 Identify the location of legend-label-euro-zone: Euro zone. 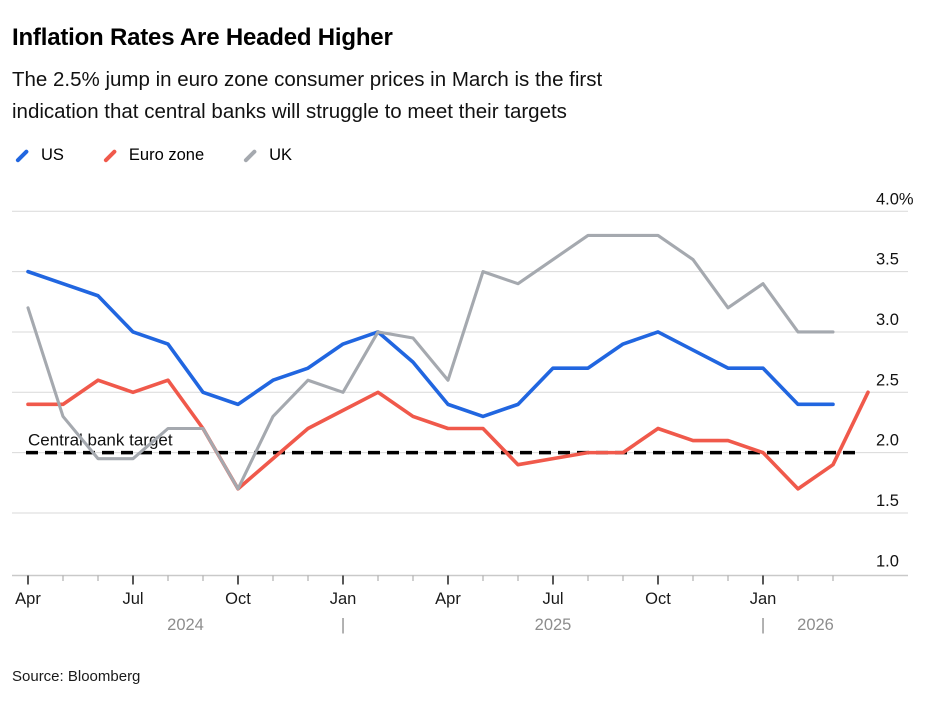
(166, 155).